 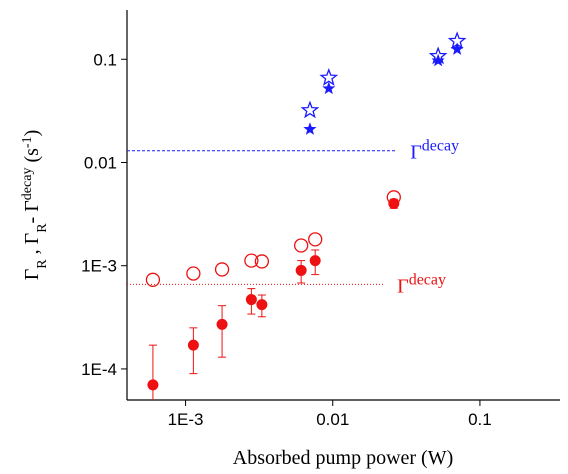 I want to click on y-tick-label: 0.01, so click(x=100, y=162).